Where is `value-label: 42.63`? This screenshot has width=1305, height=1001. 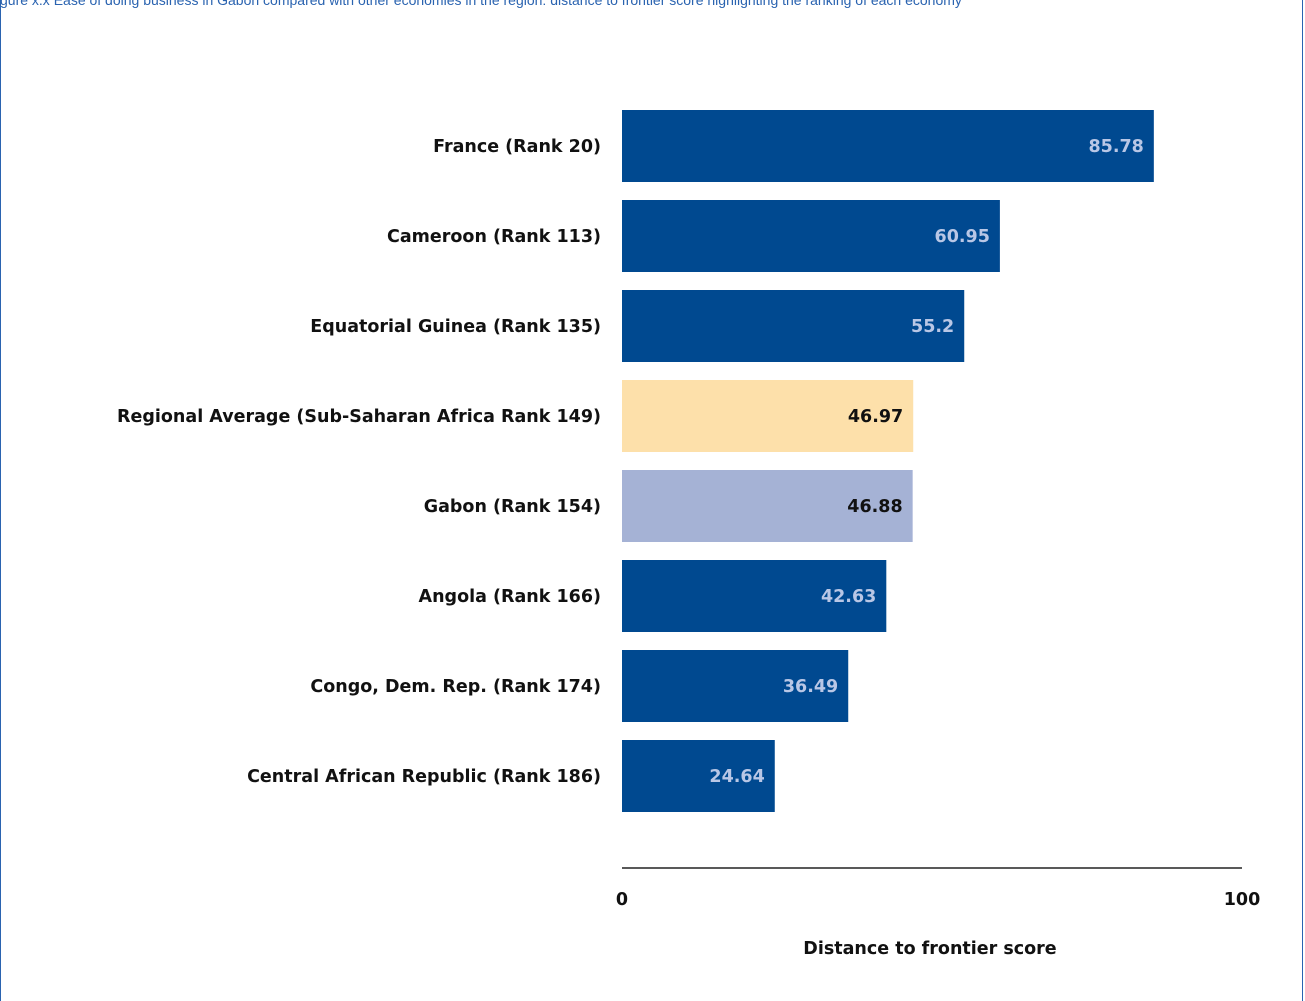
value-label: 42.63 is located at coordinates (848, 597).